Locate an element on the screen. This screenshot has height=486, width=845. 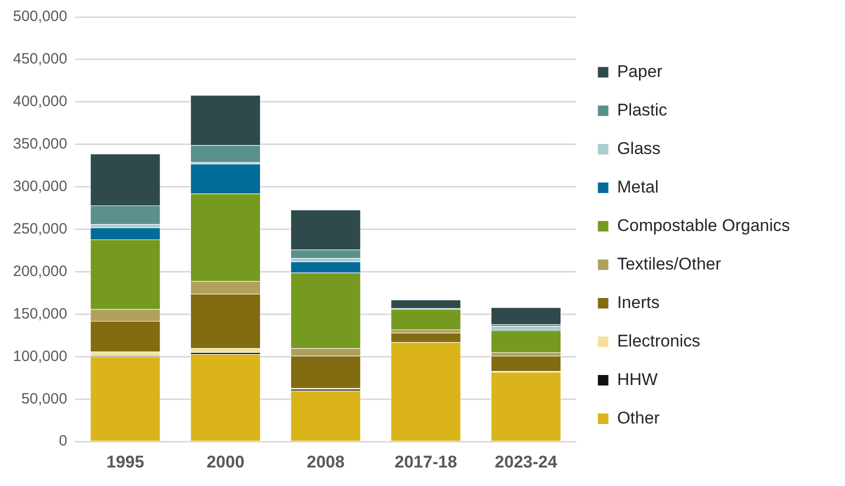
legend-label: Glass is located at coordinates (639, 148).